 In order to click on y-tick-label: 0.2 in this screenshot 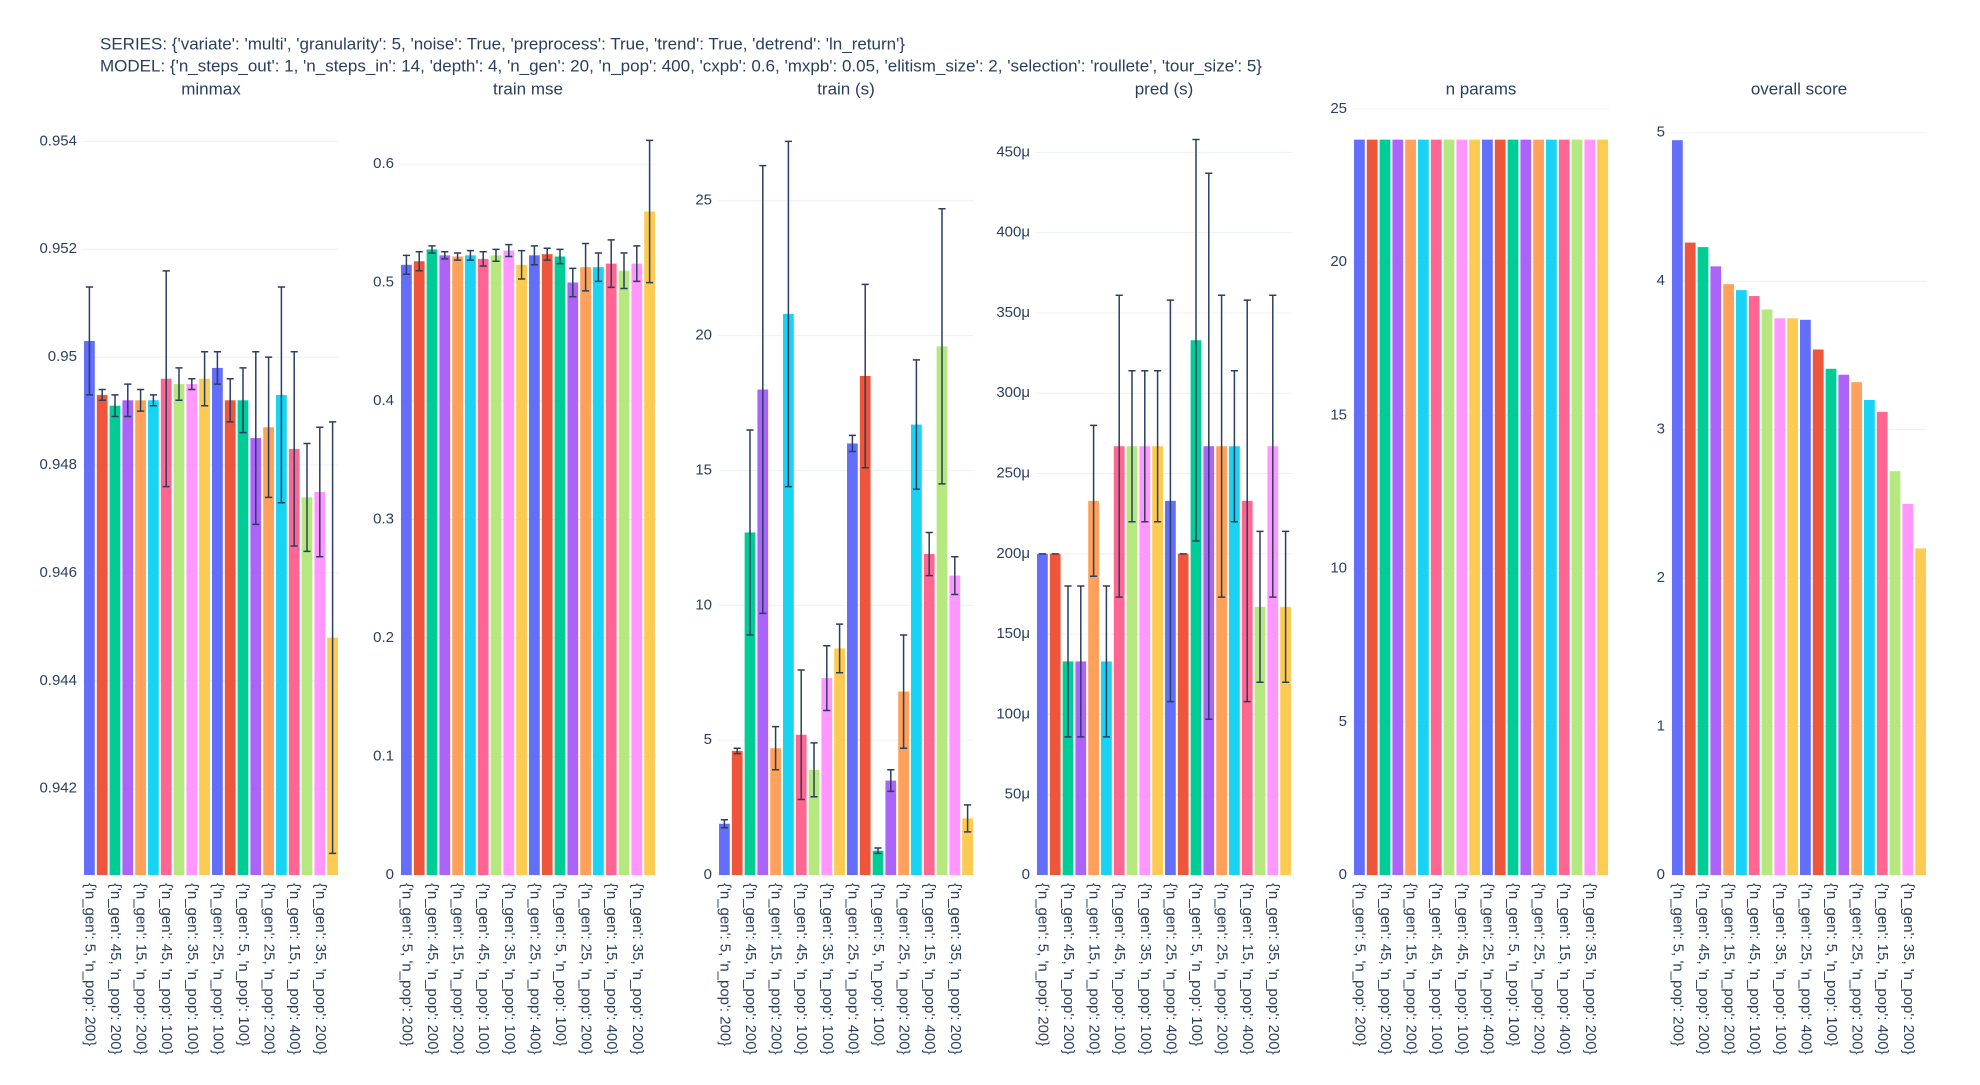, I will do `click(383, 637)`.